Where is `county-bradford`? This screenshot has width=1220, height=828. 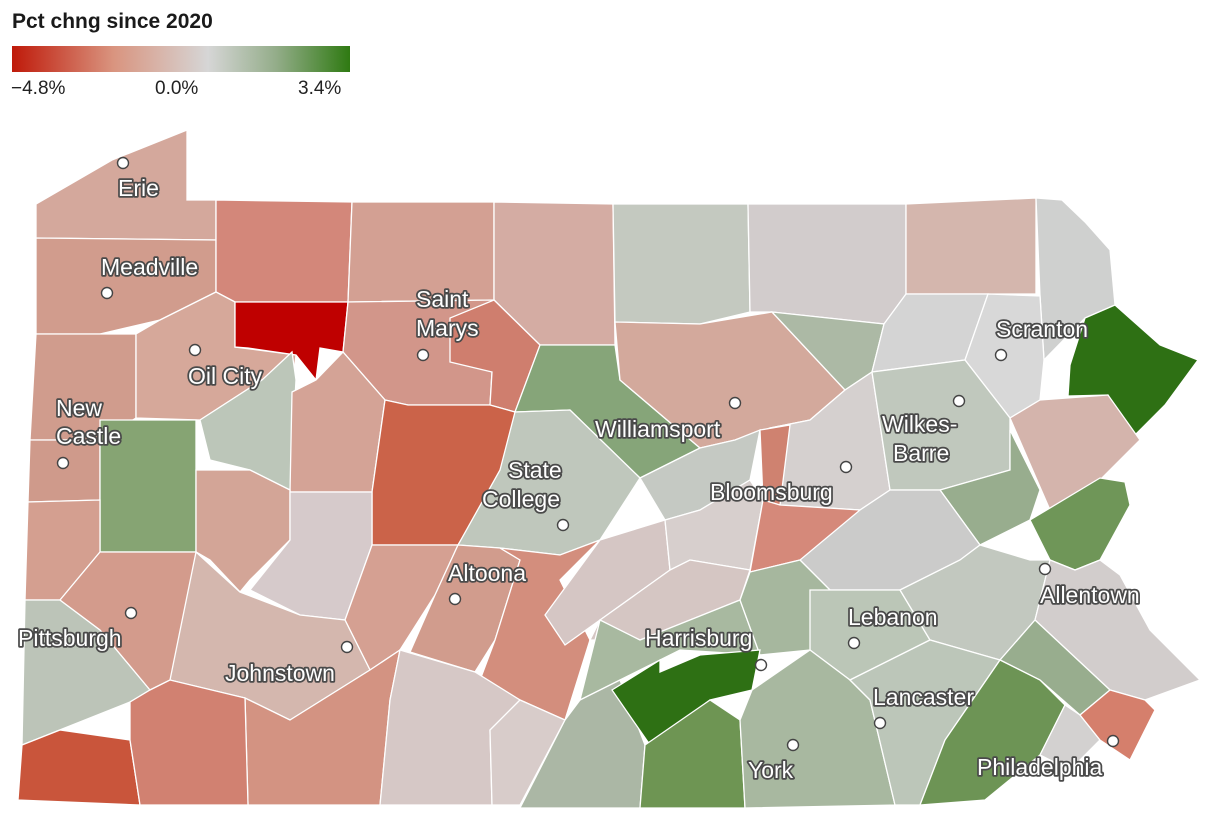 county-bradford is located at coordinates (827, 264).